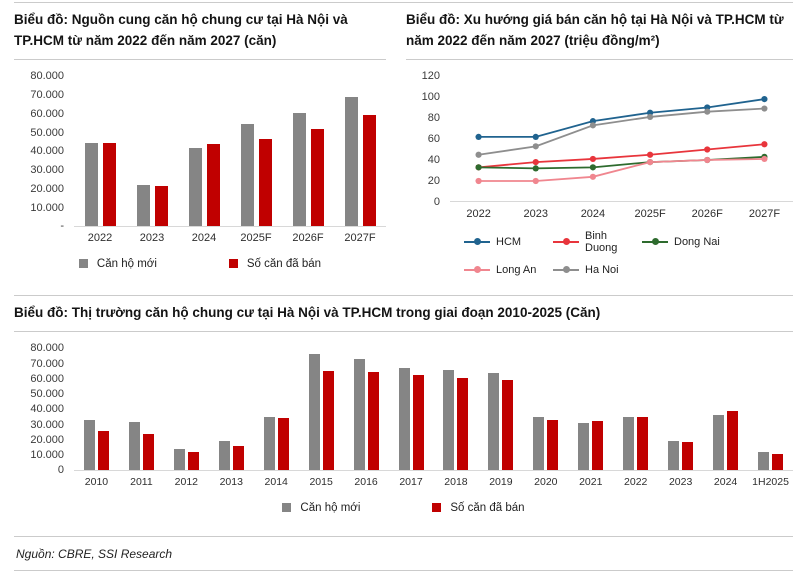 The height and width of the screenshot is (573, 807). What do you see at coordinates (411, 481) in the screenshot?
I see `x-tick-label: 2017` at bounding box center [411, 481].